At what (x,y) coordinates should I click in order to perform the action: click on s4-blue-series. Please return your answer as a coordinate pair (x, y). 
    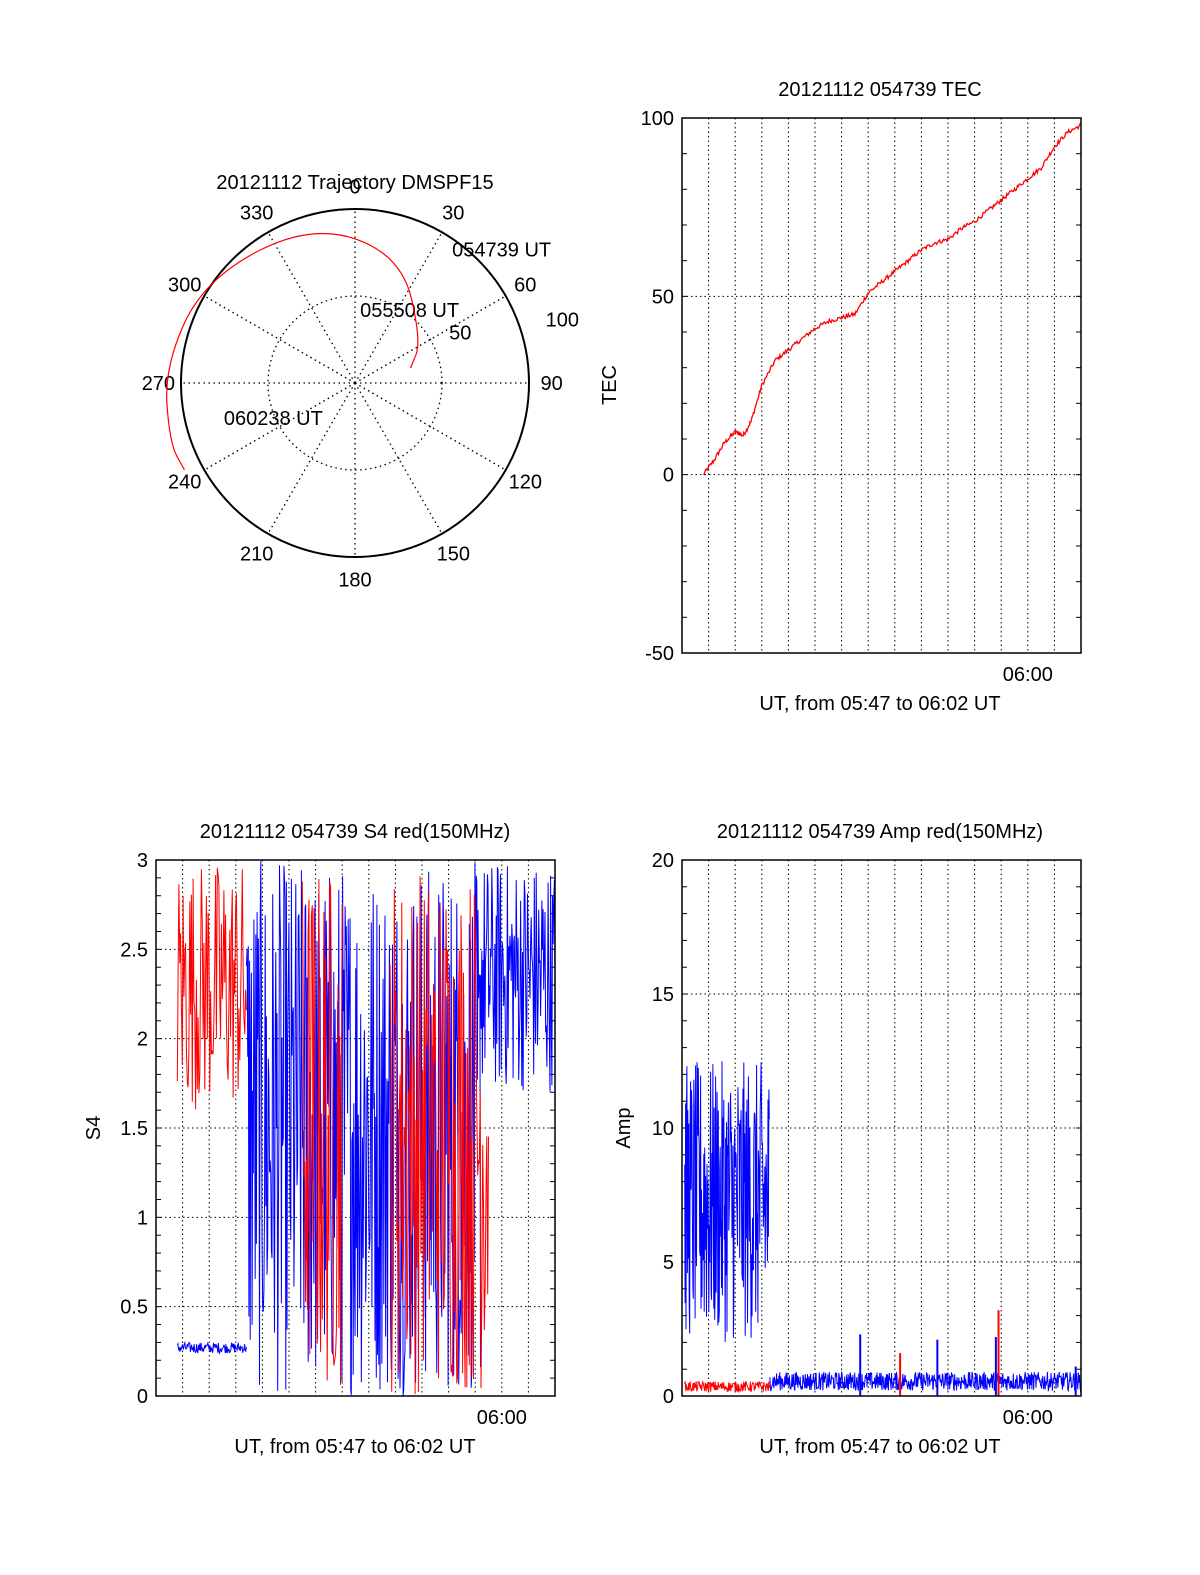
    Looking at the image, I should click on (366, 1128).